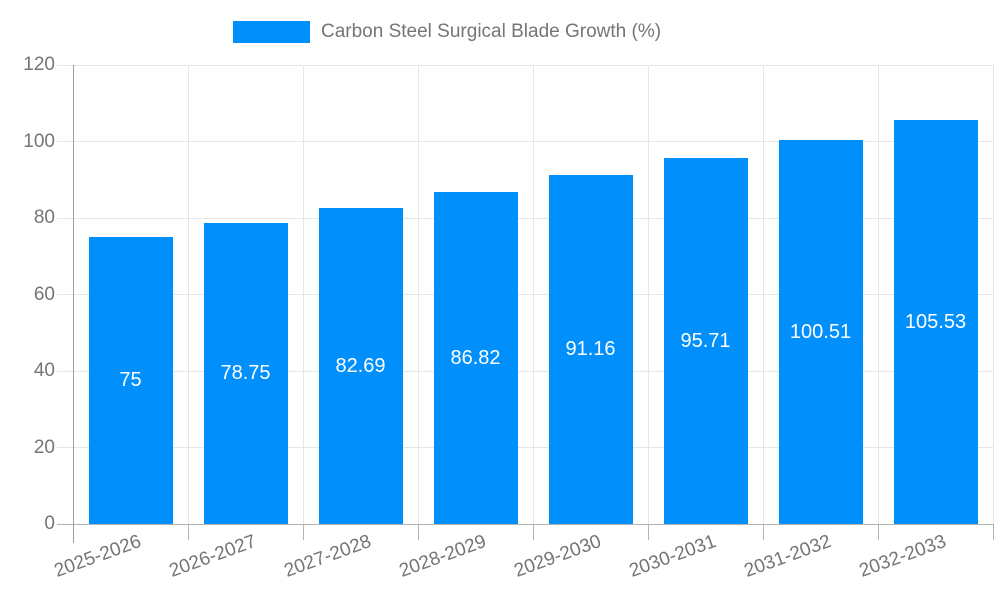  I want to click on y-tick-label: 40, so click(44, 370).